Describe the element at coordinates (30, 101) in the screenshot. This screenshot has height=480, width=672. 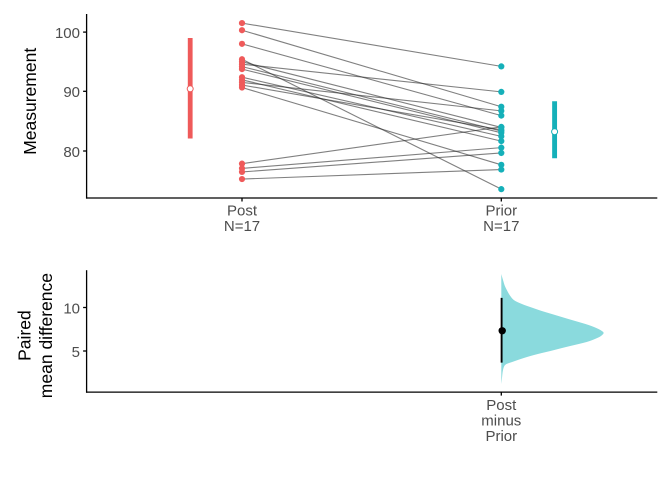
I see `svg-text: Measurement` at that location.